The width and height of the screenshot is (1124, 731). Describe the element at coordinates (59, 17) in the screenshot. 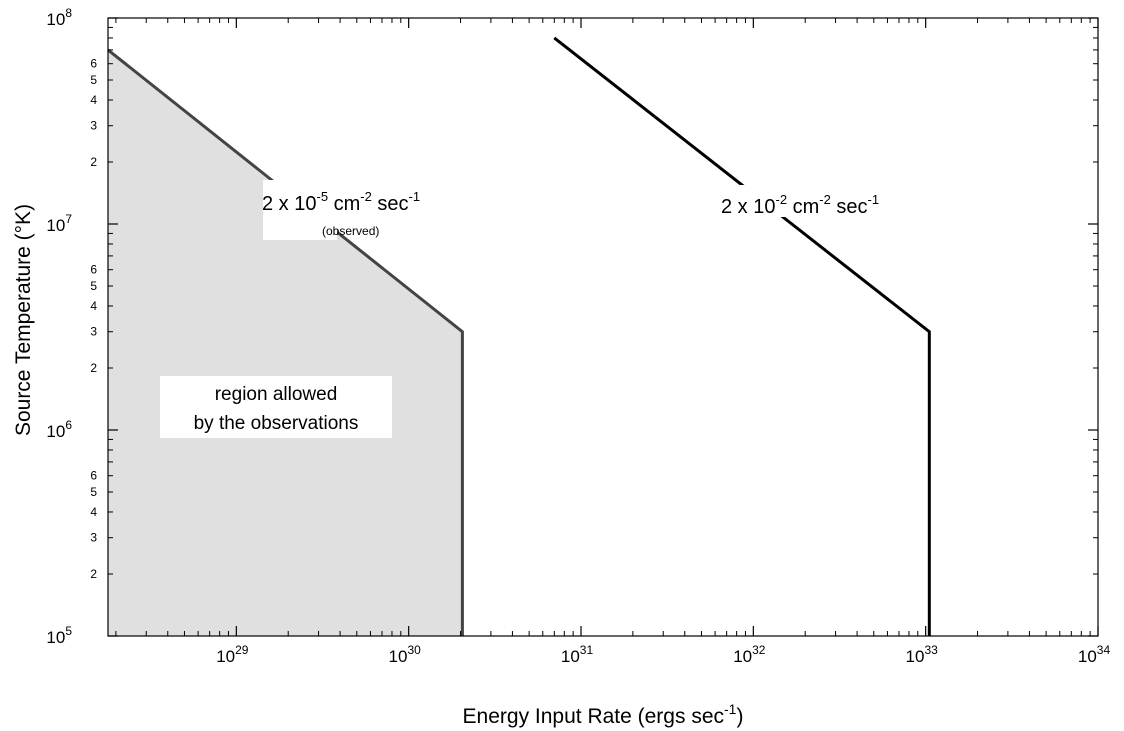

I see `y-tick-label: 10⁸` at that location.